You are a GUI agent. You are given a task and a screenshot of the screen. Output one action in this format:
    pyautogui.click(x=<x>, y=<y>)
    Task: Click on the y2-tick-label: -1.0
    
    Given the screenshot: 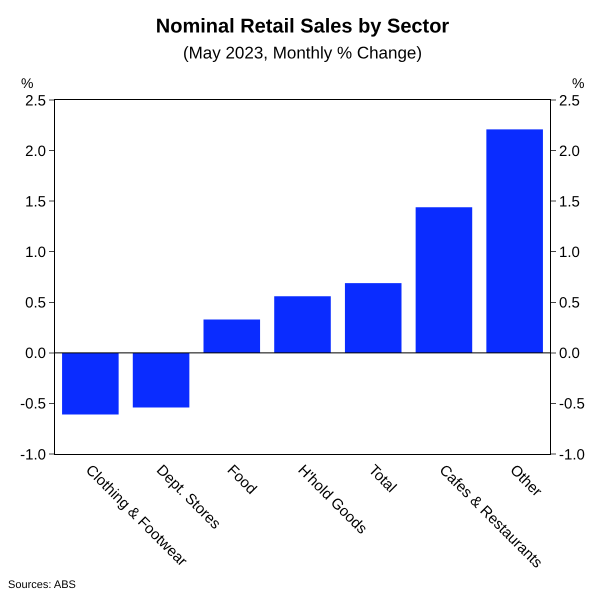 What is the action you would take?
    pyautogui.click(x=572, y=455)
    